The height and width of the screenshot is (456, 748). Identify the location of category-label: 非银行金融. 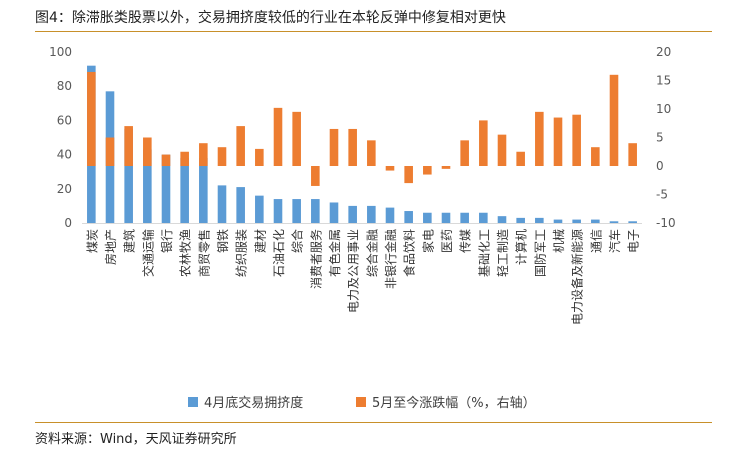
(390, 259).